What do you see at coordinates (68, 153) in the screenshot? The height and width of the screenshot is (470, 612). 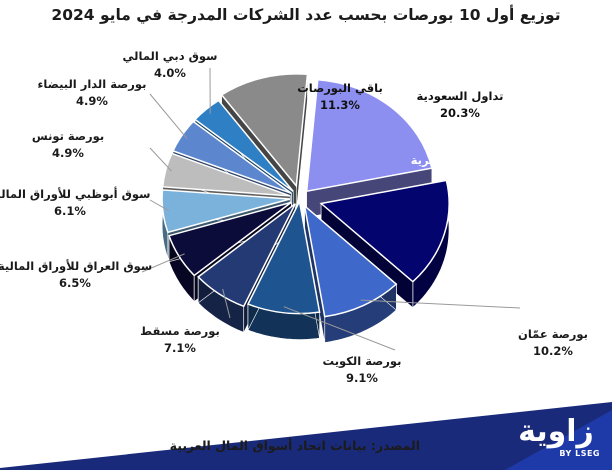 I see `slice-value-7: 4.9%` at bounding box center [68, 153].